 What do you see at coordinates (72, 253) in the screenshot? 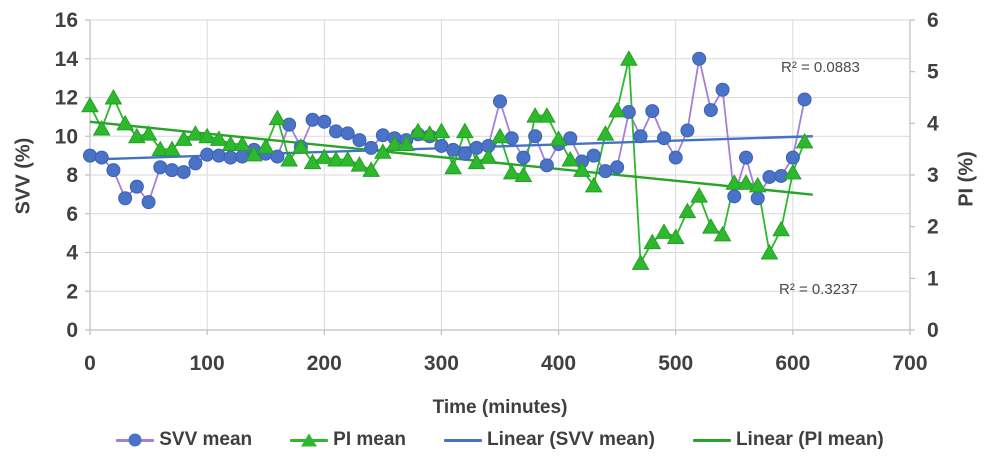
I see `left-axis-tick-label: 4` at bounding box center [72, 253].